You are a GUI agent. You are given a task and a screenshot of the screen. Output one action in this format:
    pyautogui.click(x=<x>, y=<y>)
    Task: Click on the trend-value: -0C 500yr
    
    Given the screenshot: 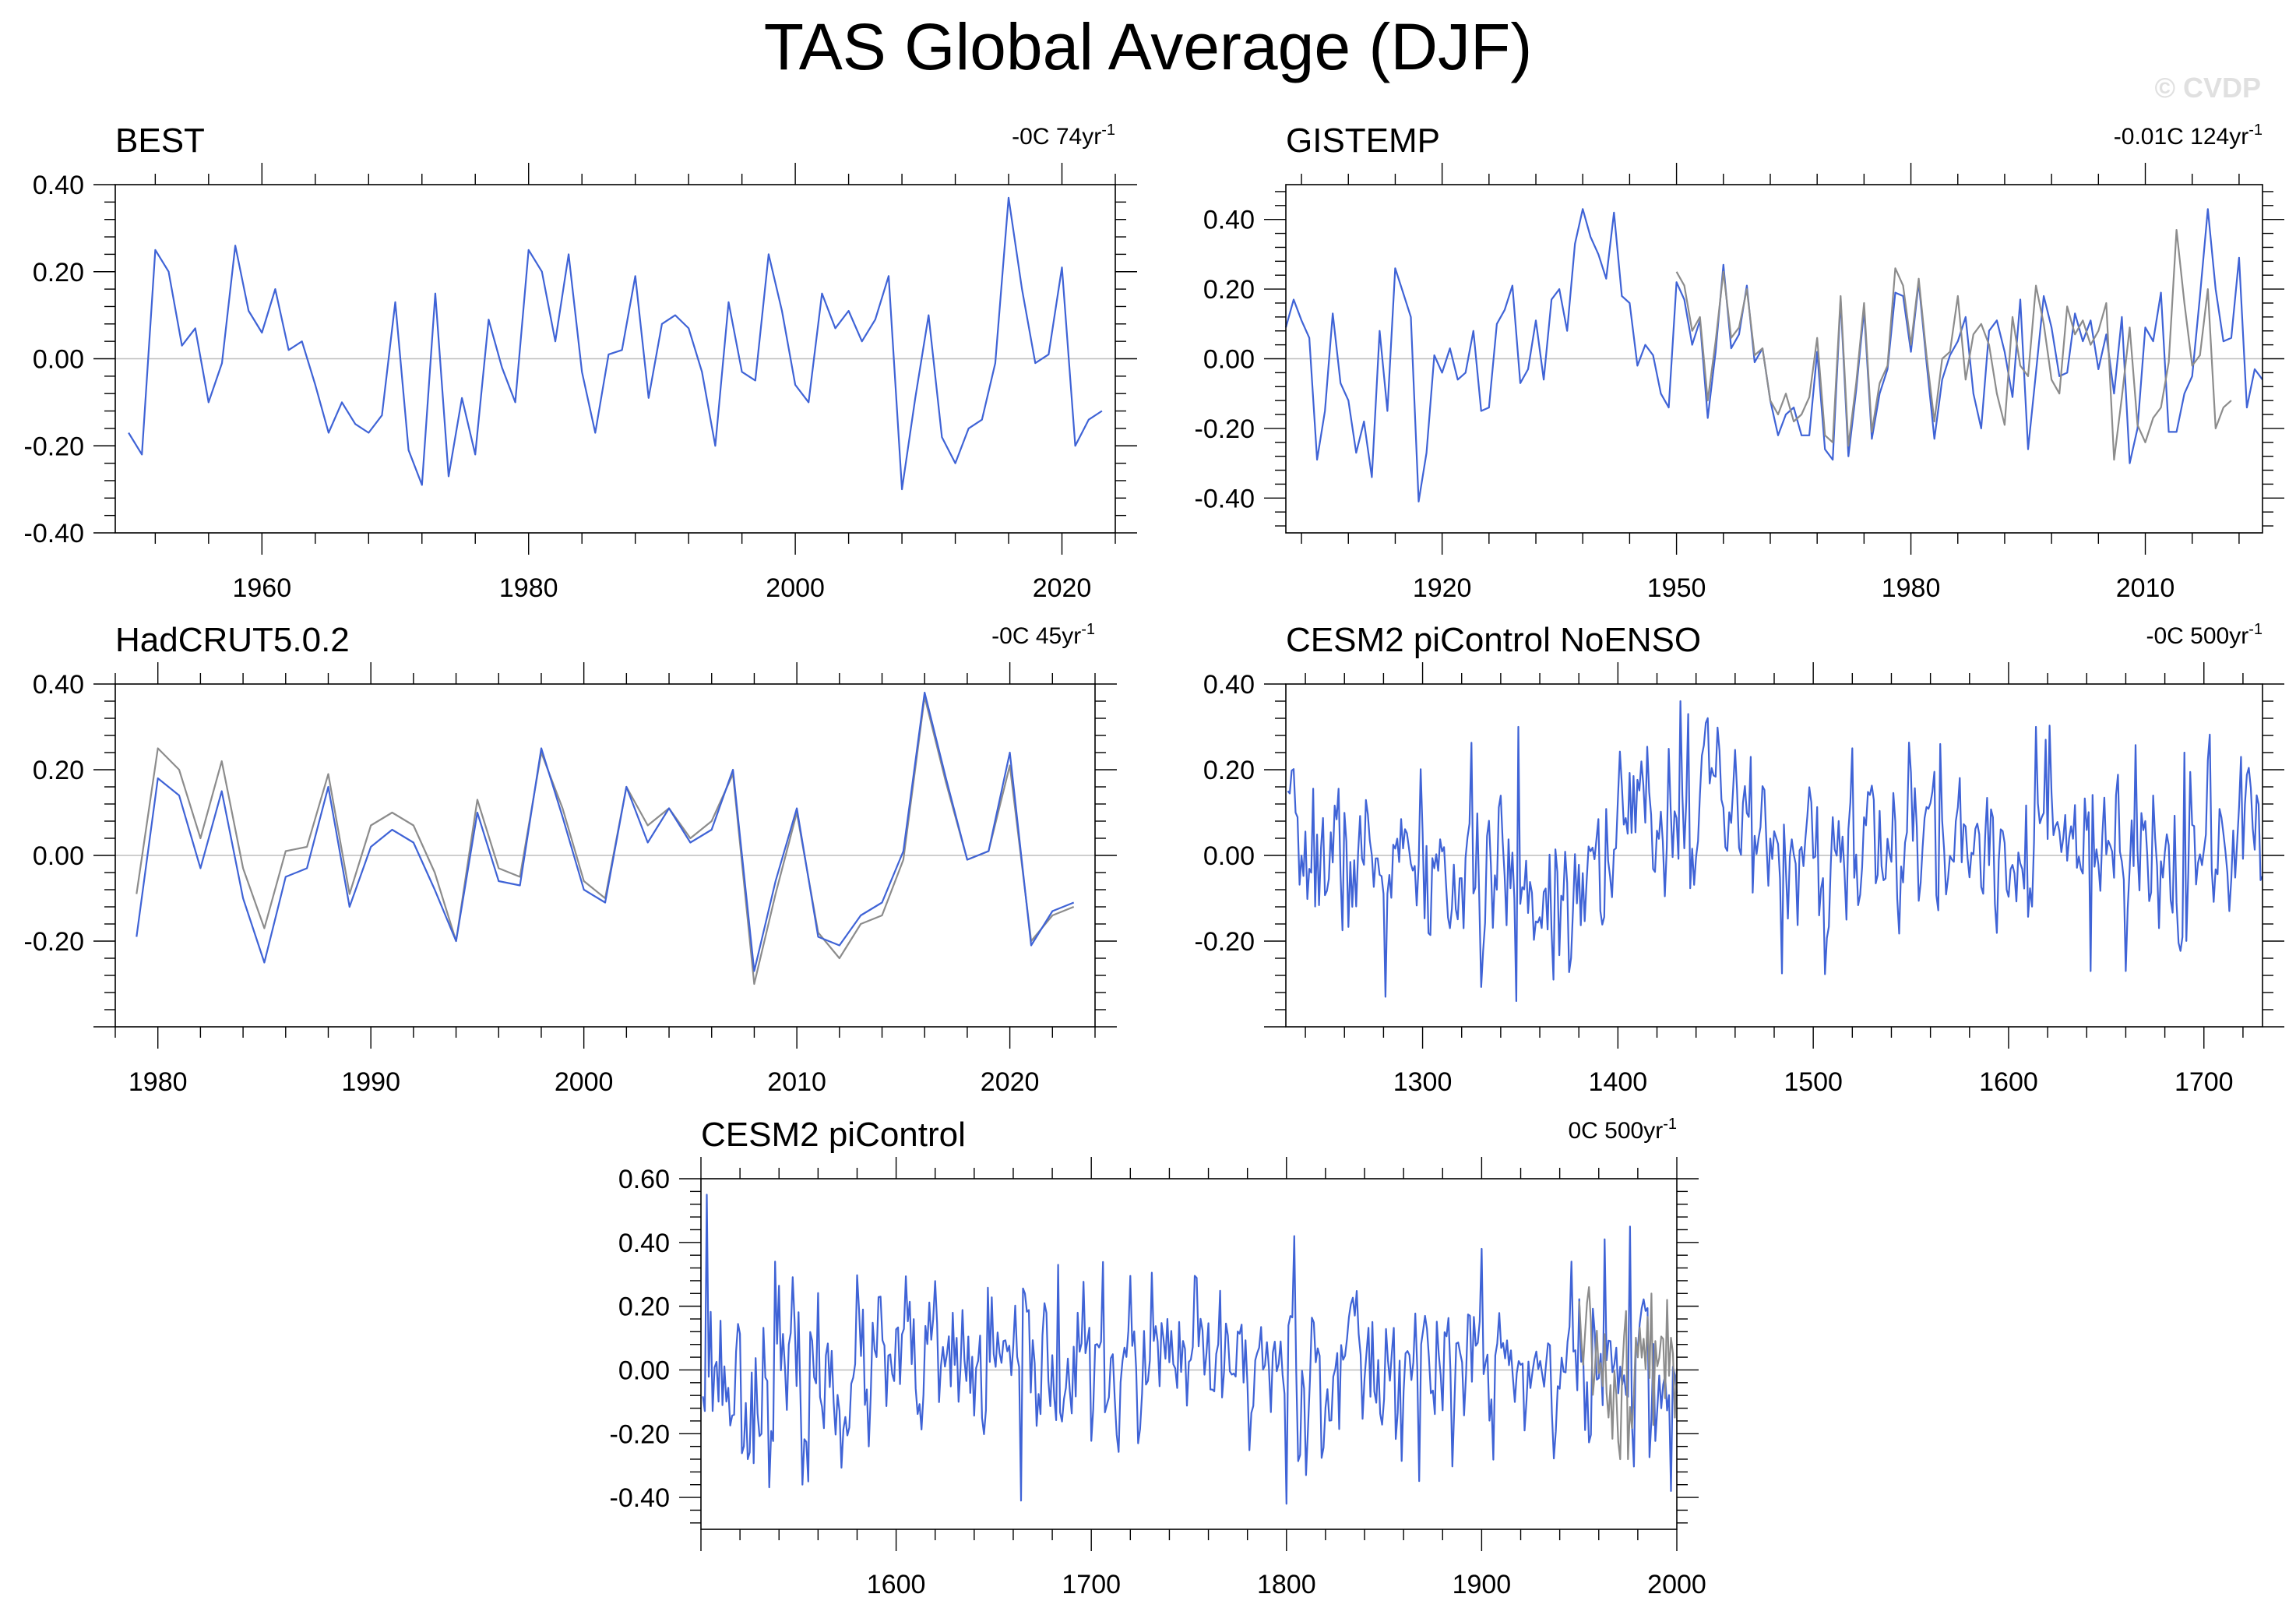 What is the action you would take?
    pyautogui.click(x=2197, y=636)
    